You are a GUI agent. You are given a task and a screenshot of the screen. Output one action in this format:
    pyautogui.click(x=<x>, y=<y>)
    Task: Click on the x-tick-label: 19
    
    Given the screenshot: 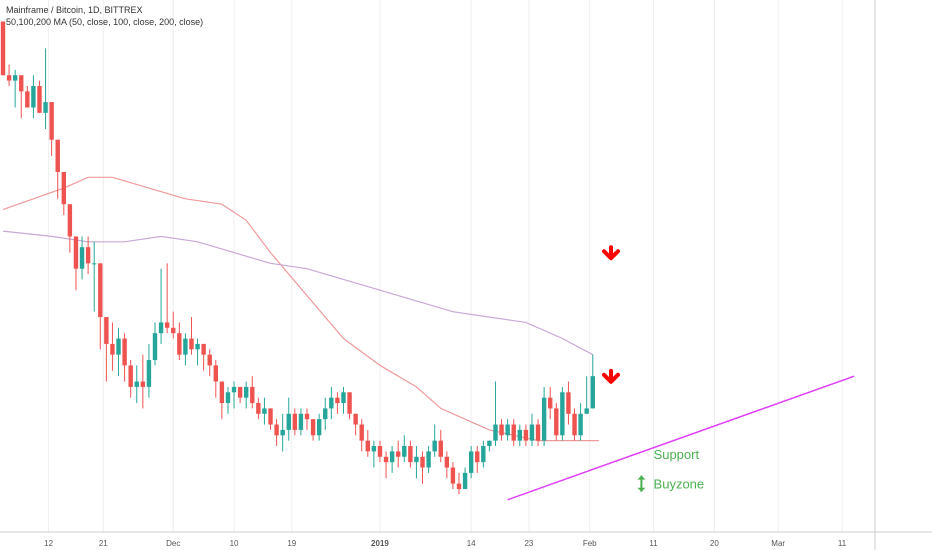 What is the action you would take?
    pyautogui.click(x=291, y=543)
    